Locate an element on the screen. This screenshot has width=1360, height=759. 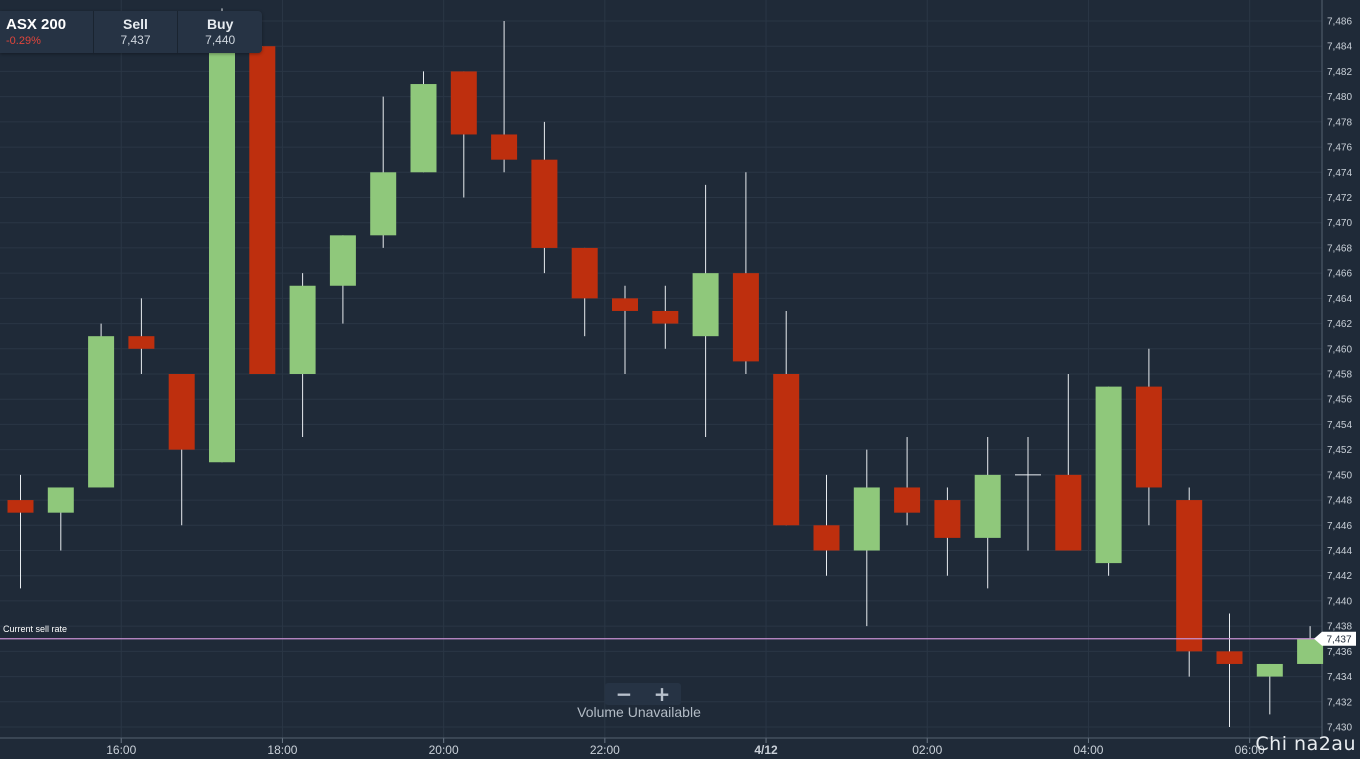
ticker-panel: ASX 200 -0.29% Sell 7,437 Buy 7,440 is located at coordinates (131, 32).